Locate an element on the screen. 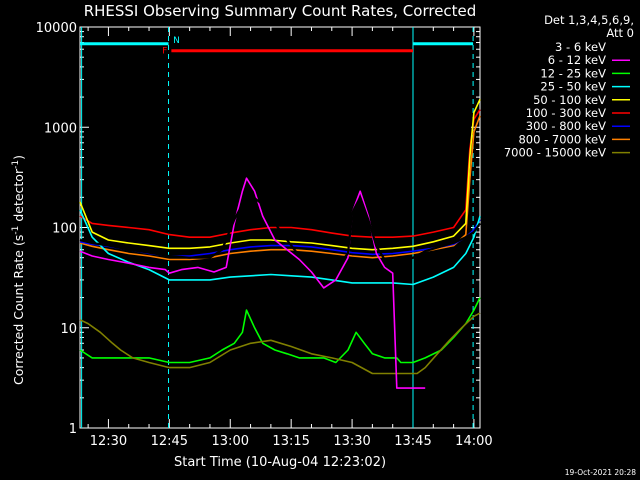 This screenshot has height=480, width=640. flag-F-label: F is located at coordinates (164, 52).